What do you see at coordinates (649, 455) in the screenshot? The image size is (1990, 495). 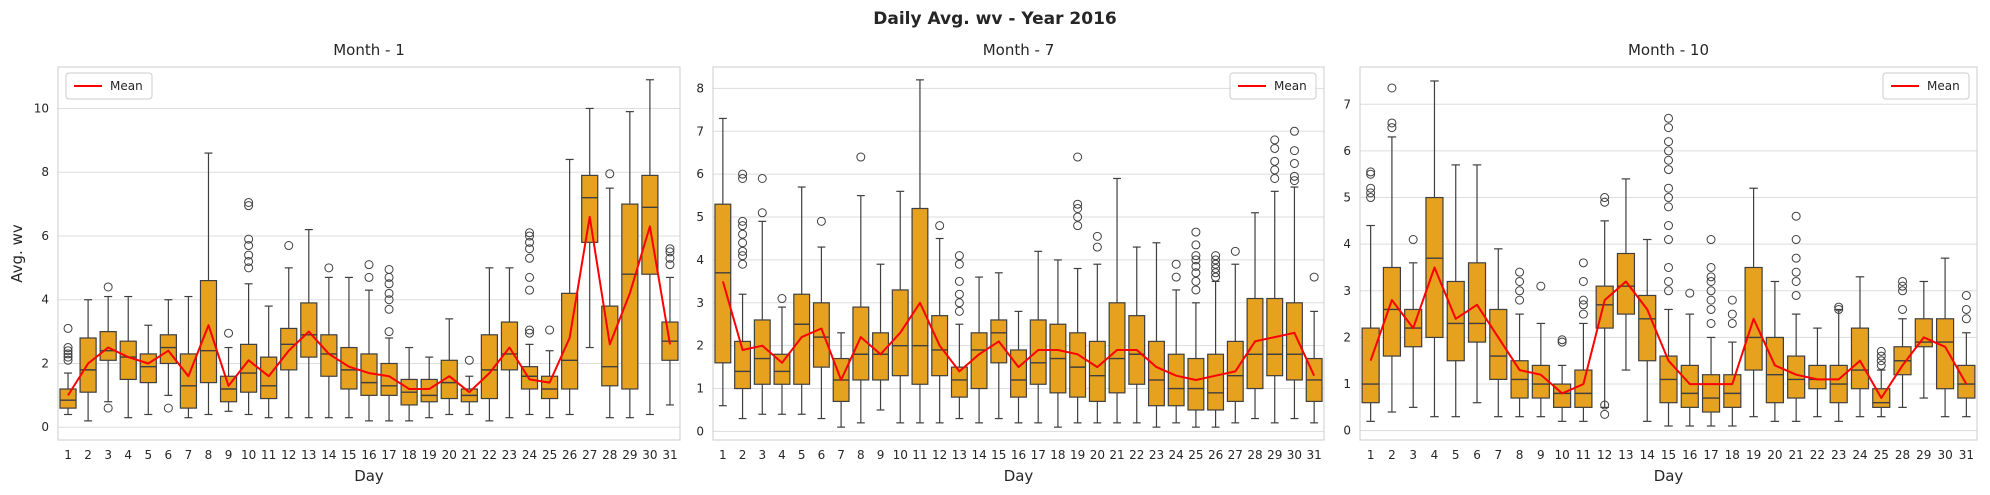 I see `x-tick-label: 30` at bounding box center [649, 455].